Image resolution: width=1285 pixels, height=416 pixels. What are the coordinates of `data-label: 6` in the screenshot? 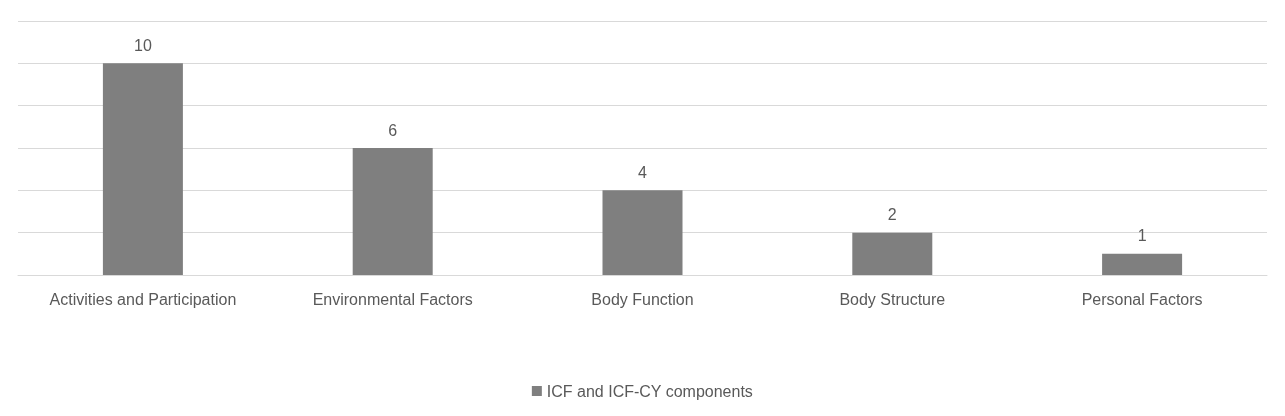 It's located at (393, 130).